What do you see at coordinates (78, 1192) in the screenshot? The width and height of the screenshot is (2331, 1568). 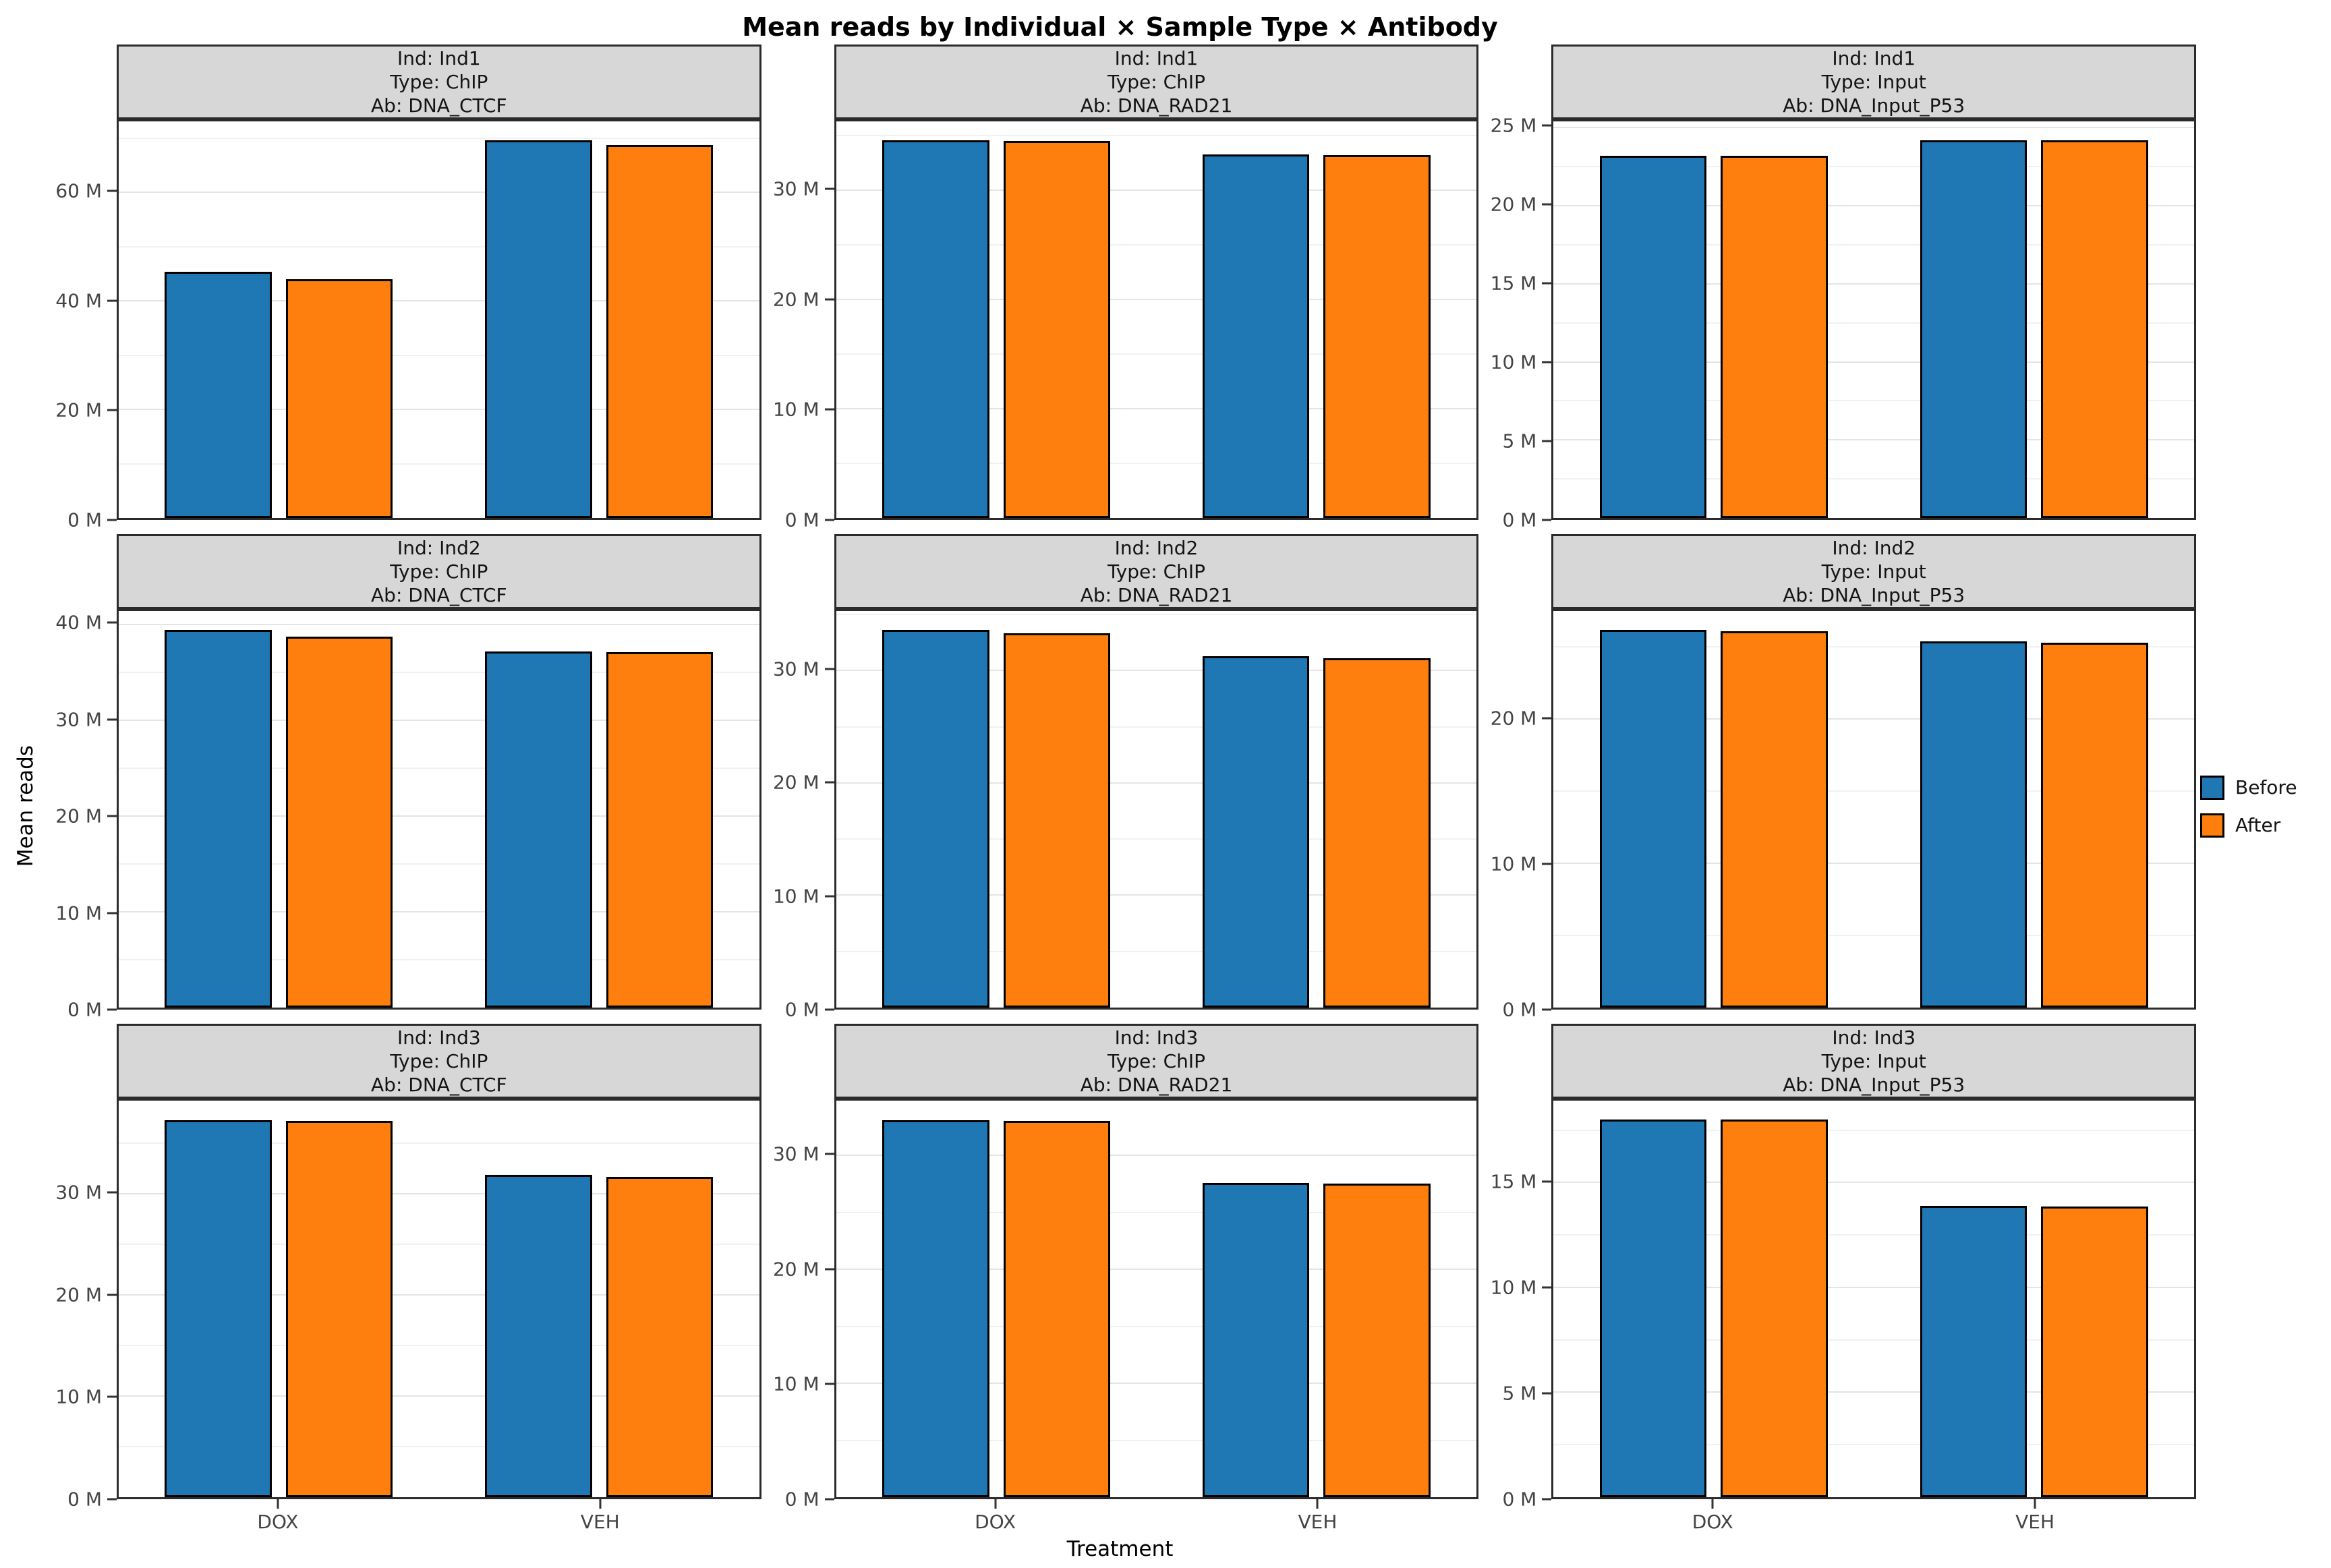 I see `y-tick-label: 30 M` at bounding box center [78, 1192].